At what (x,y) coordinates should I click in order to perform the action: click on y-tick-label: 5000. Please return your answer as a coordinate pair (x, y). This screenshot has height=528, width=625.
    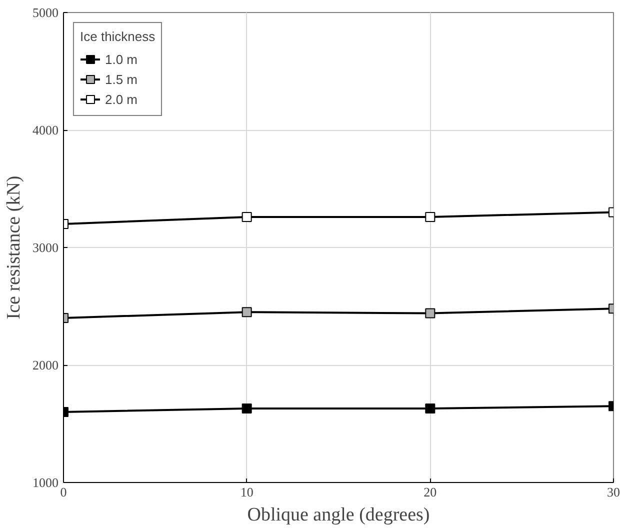
    Looking at the image, I should click on (45, 12).